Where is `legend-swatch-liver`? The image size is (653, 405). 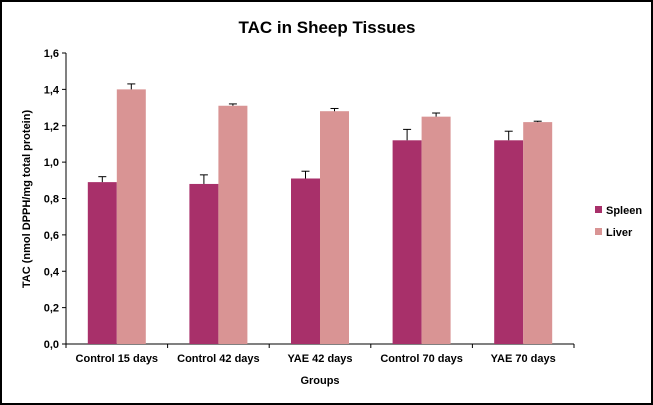
legend-swatch-liver is located at coordinates (598, 231).